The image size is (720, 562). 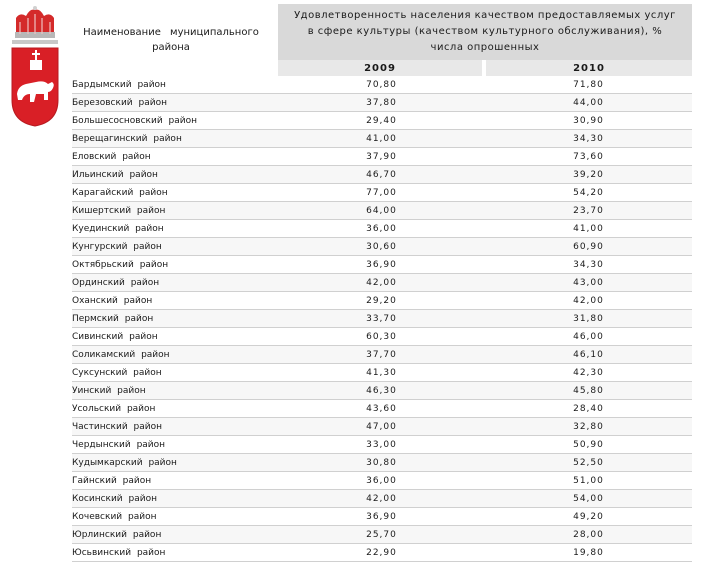 What do you see at coordinates (175, 246) in the screenshot?
I see `district-name: Кунгурский район` at bounding box center [175, 246].